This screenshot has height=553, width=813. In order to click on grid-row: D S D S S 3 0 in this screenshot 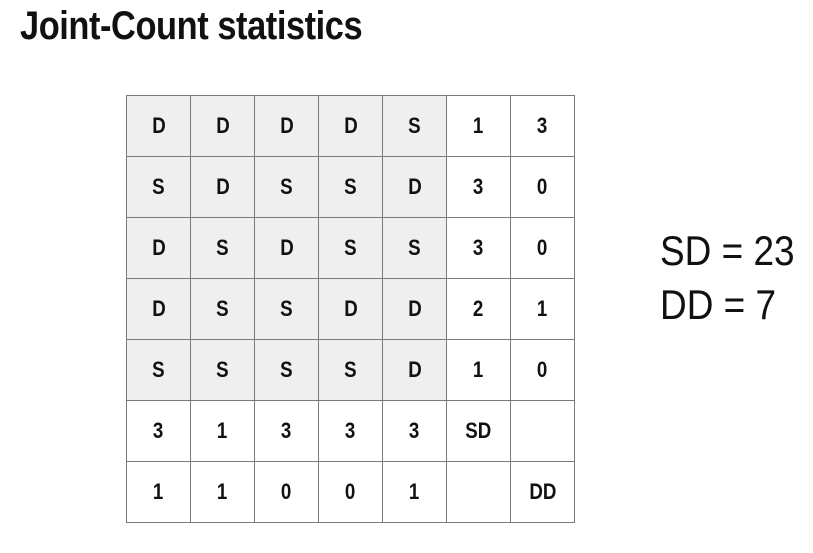, I will do `click(350, 248)`.